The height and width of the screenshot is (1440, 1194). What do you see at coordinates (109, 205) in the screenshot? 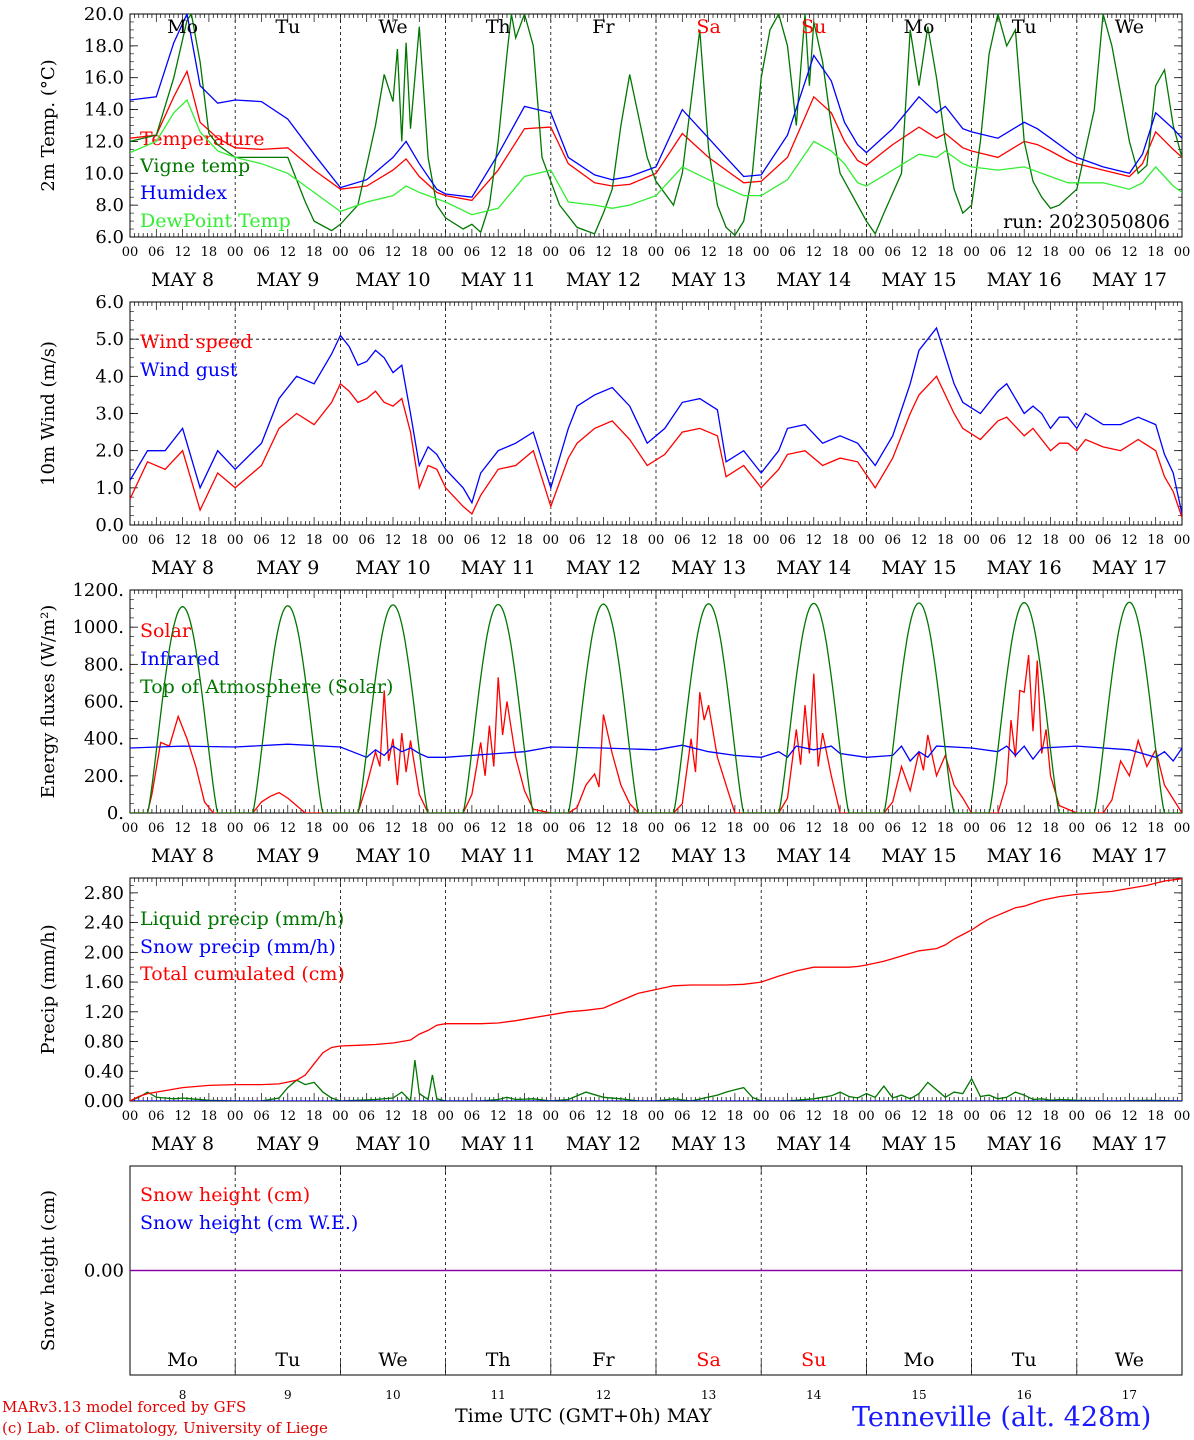
I see `y-tick-label: 8.0` at bounding box center [109, 205].